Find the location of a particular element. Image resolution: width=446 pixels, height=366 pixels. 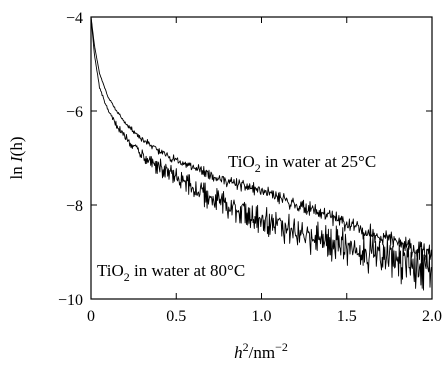

x-axis-label: h2/nm−2 is located at coordinates (261, 351).